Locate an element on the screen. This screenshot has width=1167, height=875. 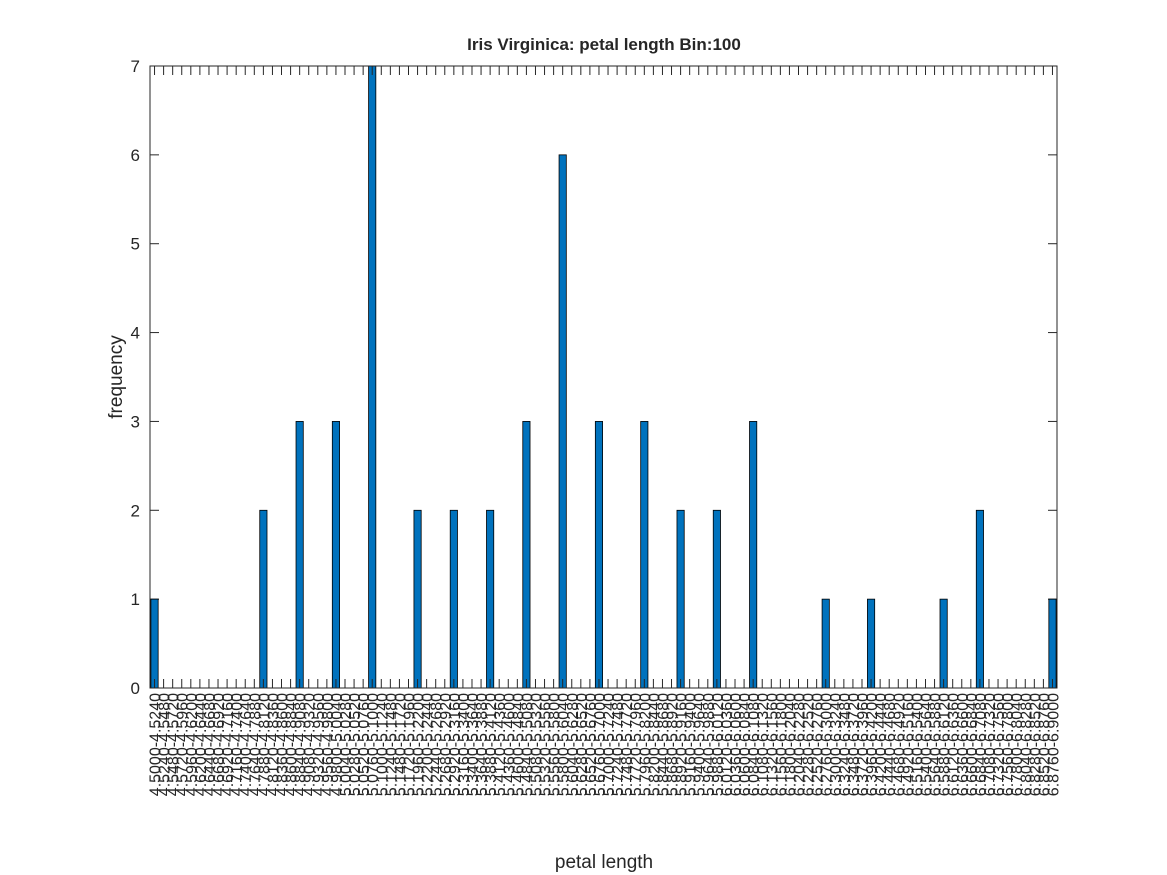
y-tick-label: 3 is located at coordinates (135, 421).